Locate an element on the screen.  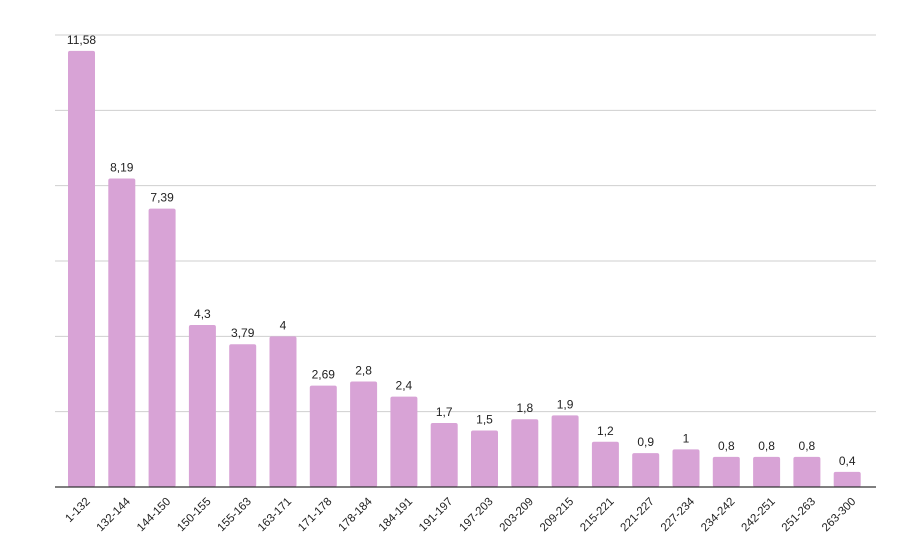
value-label: 3,79 is located at coordinates (243, 333).